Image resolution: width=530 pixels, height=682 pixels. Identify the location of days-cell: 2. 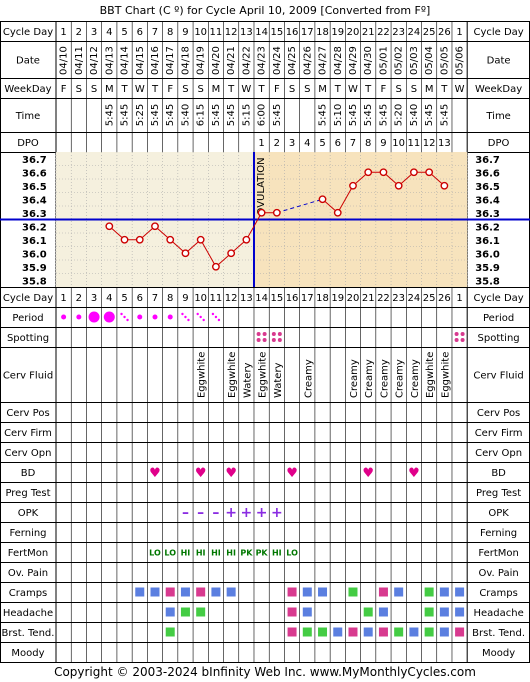
(79, 298).